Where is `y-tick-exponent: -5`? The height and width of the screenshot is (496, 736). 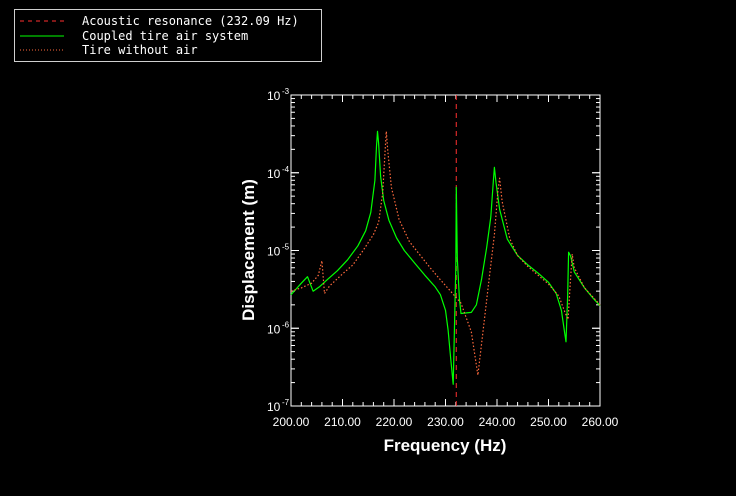 y-tick-exponent: -5 is located at coordinates (286, 247).